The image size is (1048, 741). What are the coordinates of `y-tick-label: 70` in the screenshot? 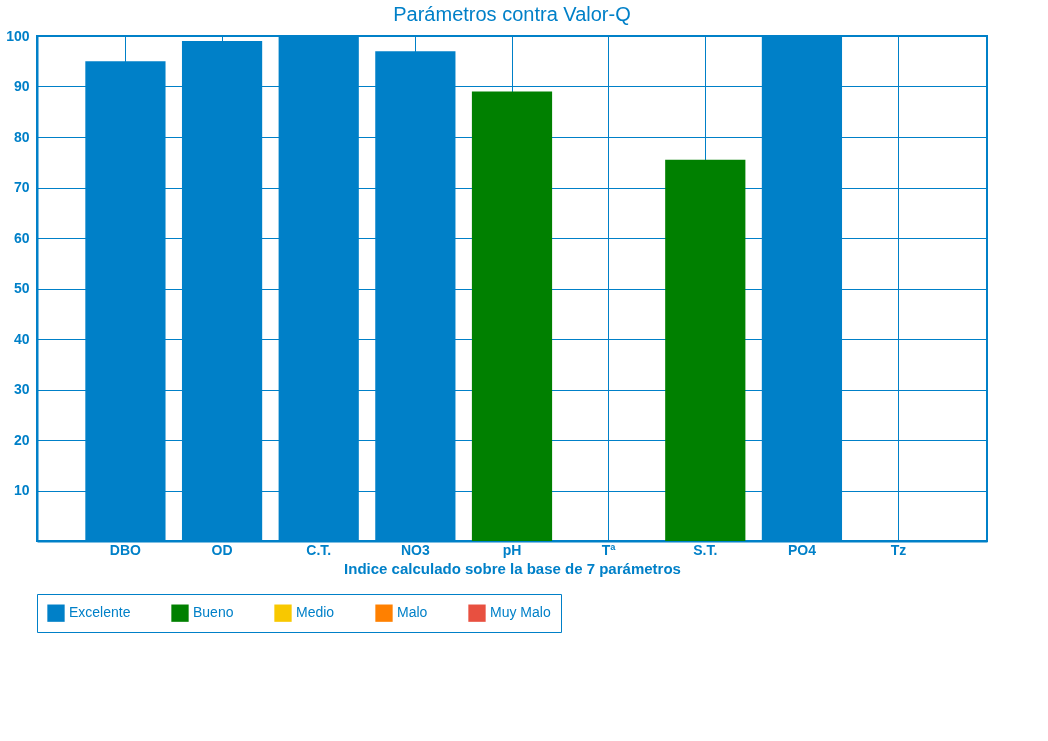 It's located at (21, 187).